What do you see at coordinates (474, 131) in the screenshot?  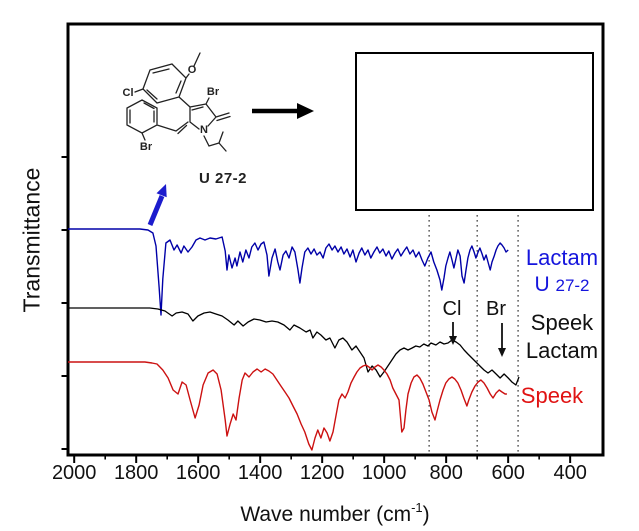 I see `inset-frame` at bounding box center [474, 131].